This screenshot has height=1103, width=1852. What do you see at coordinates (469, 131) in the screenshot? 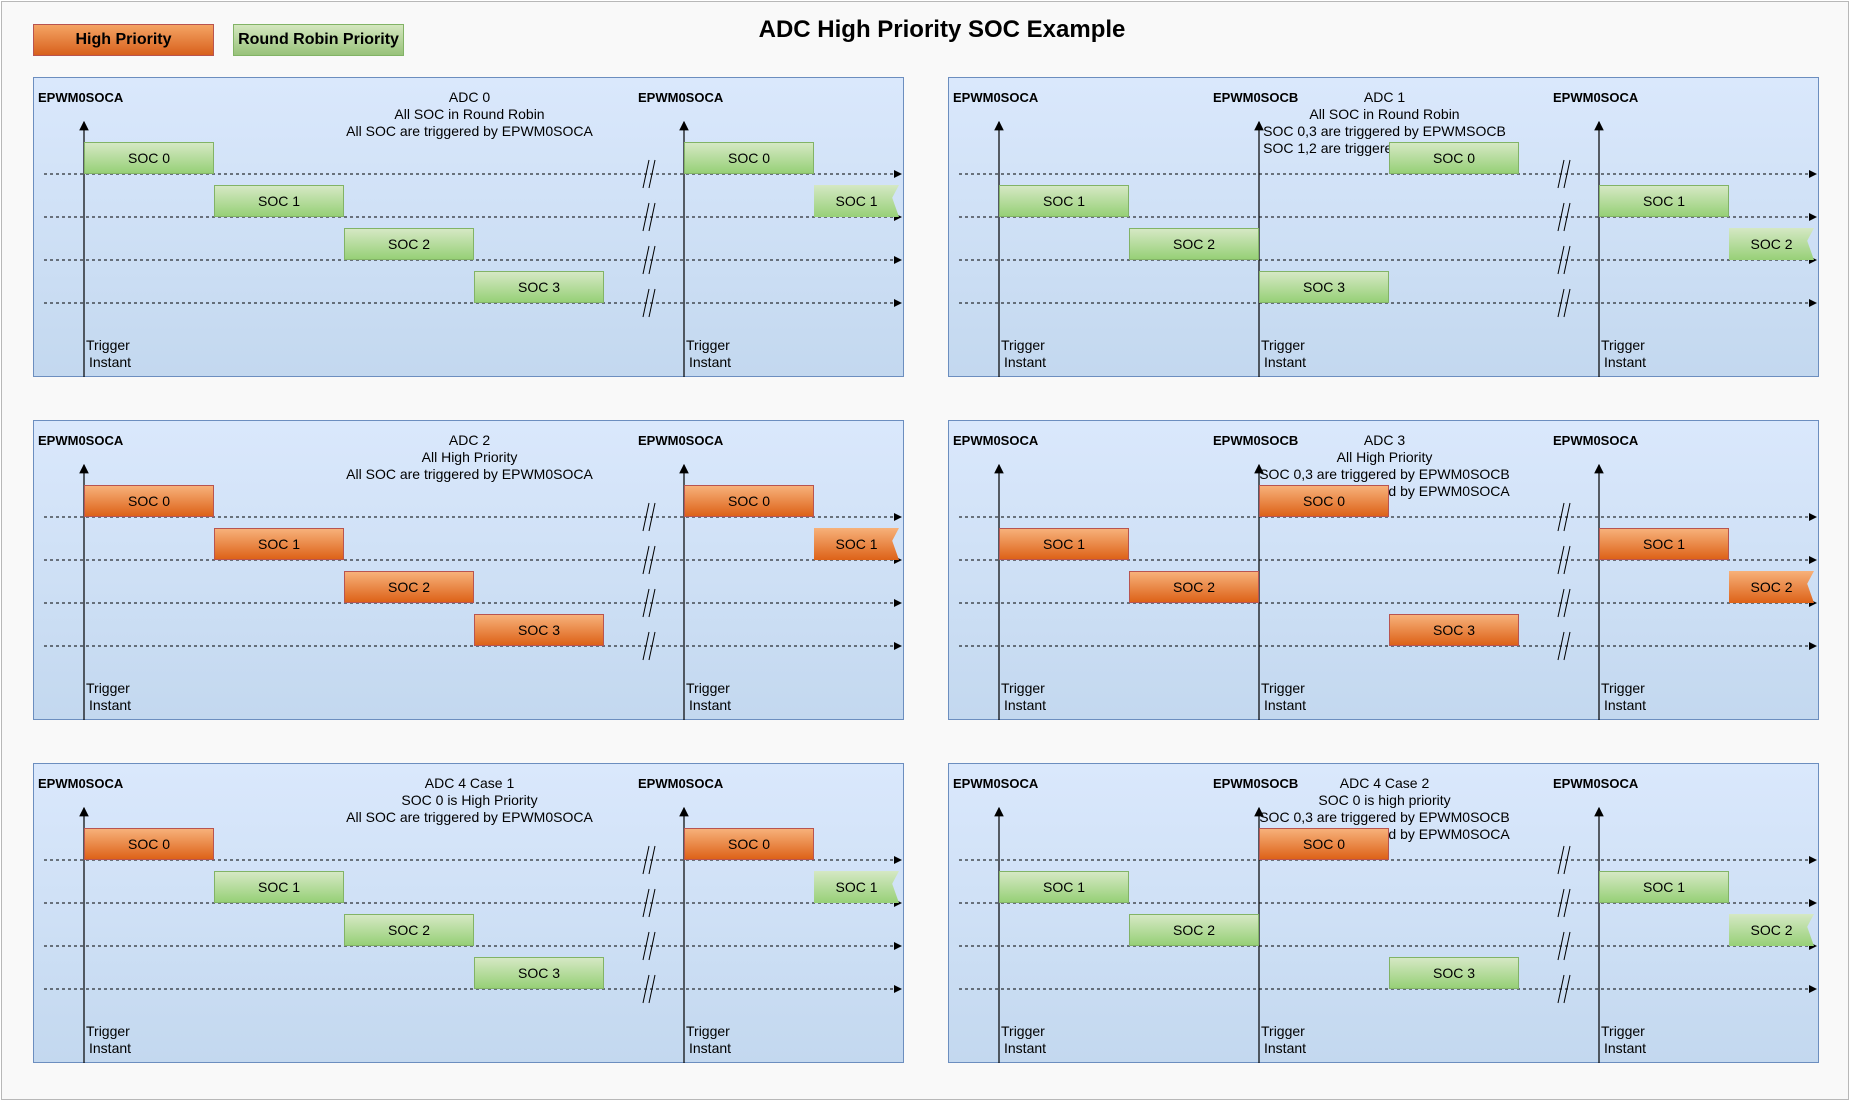
I see `panel-title-line: All SOC are triggered by EPWM0SOCA` at bounding box center [469, 131].